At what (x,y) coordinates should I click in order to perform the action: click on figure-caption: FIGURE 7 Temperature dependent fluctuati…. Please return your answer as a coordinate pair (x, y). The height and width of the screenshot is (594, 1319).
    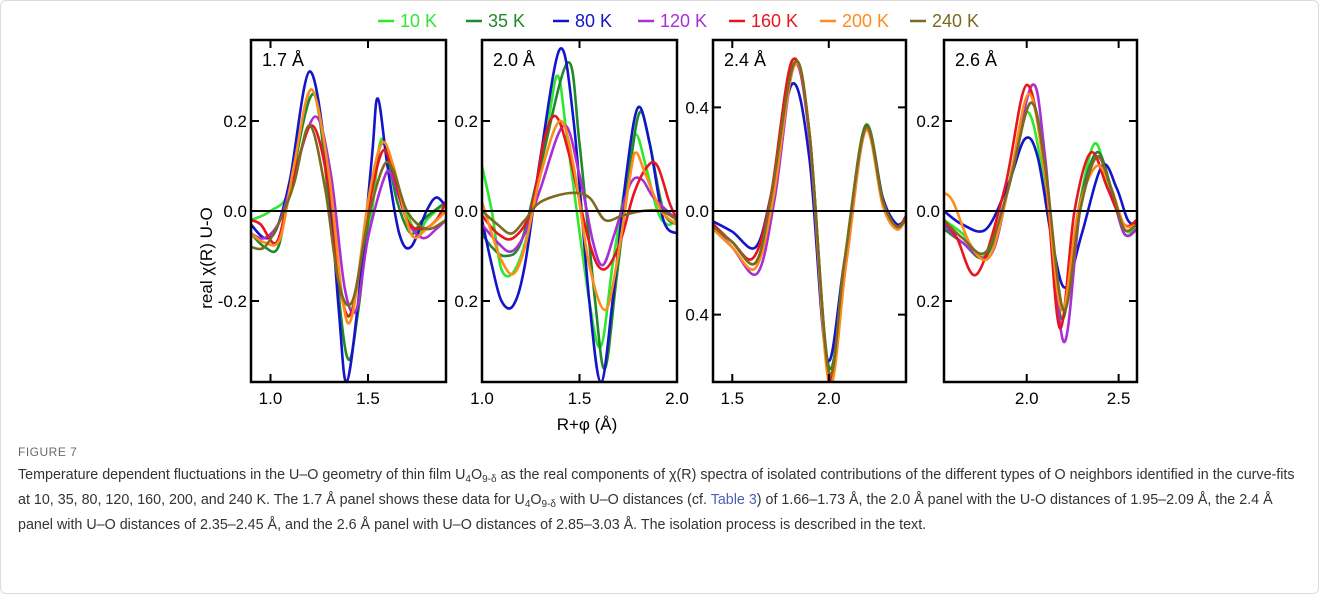
    Looking at the image, I should click on (658, 490).